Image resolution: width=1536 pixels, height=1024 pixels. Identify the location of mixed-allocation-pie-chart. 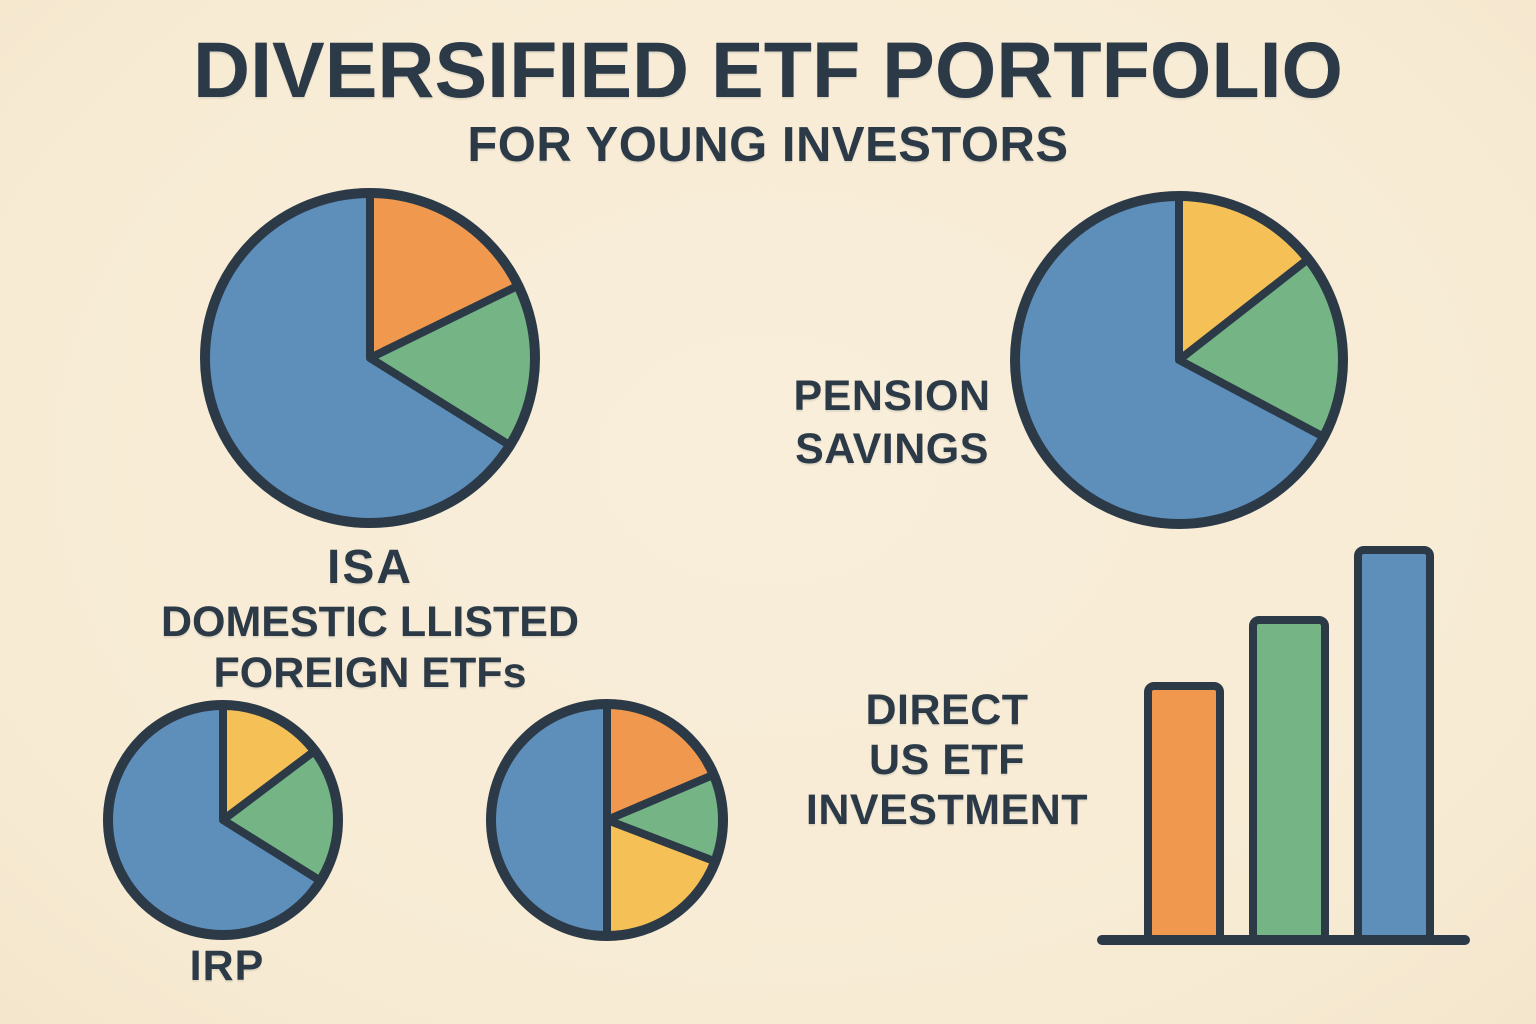
(607, 820).